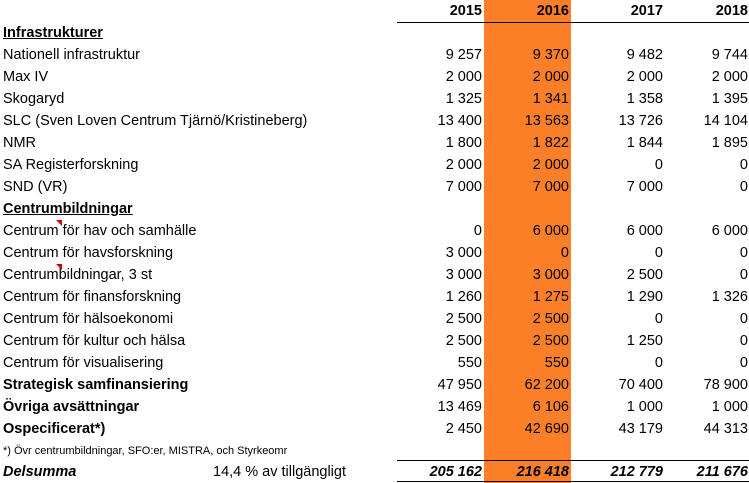  Describe the element at coordinates (564, 253) in the screenshot. I see `cell-2016: 0` at that location.